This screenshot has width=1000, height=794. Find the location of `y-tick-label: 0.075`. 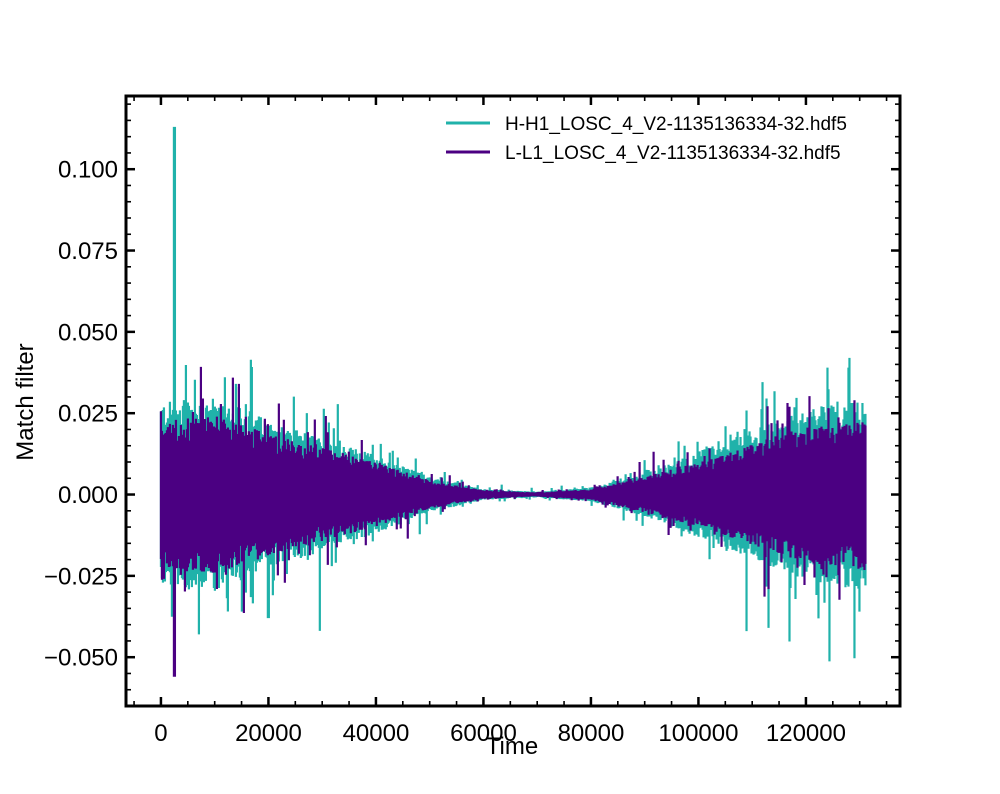

y-tick-label: 0.075 is located at coordinates (88, 251).